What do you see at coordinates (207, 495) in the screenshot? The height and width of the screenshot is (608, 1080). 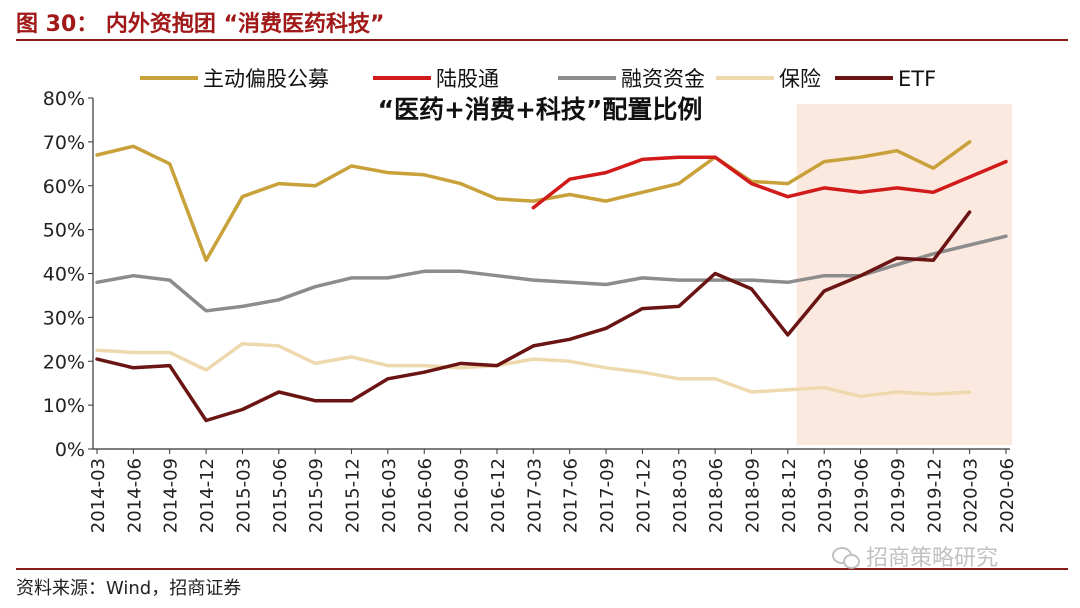 I see `x-tick-label: 2014-12` at bounding box center [207, 495].